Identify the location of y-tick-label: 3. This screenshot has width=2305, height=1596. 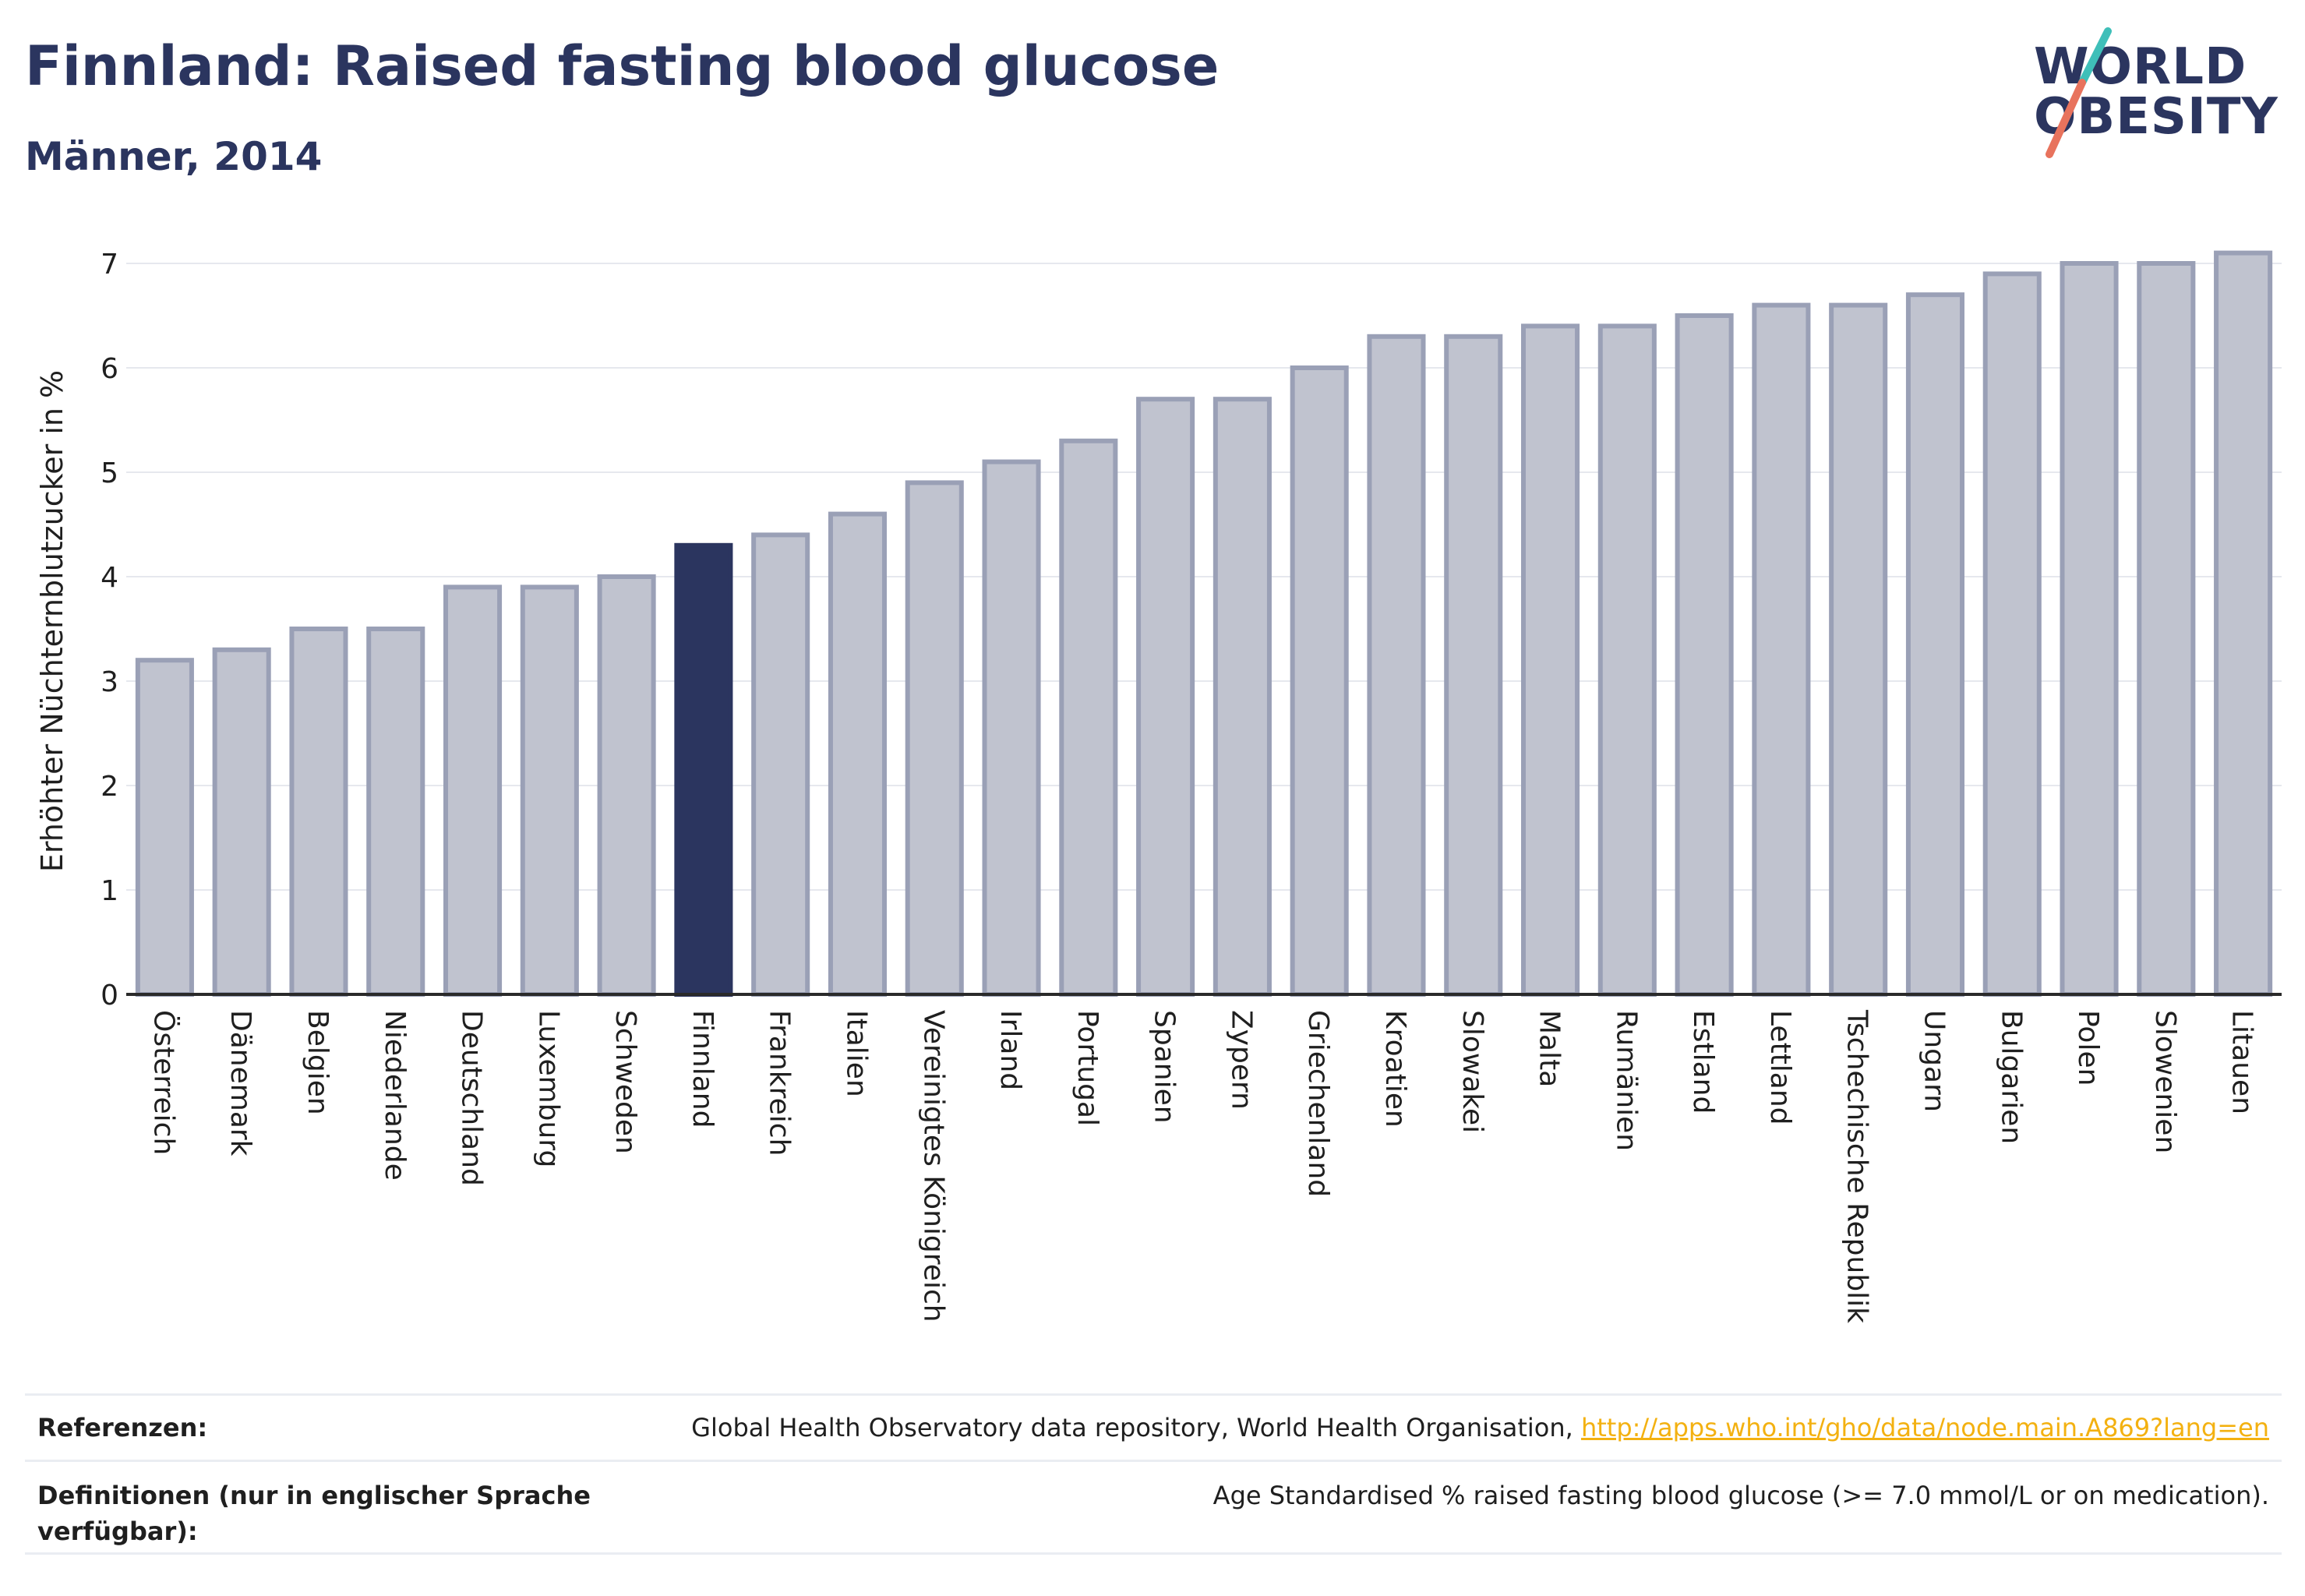
(109, 682).